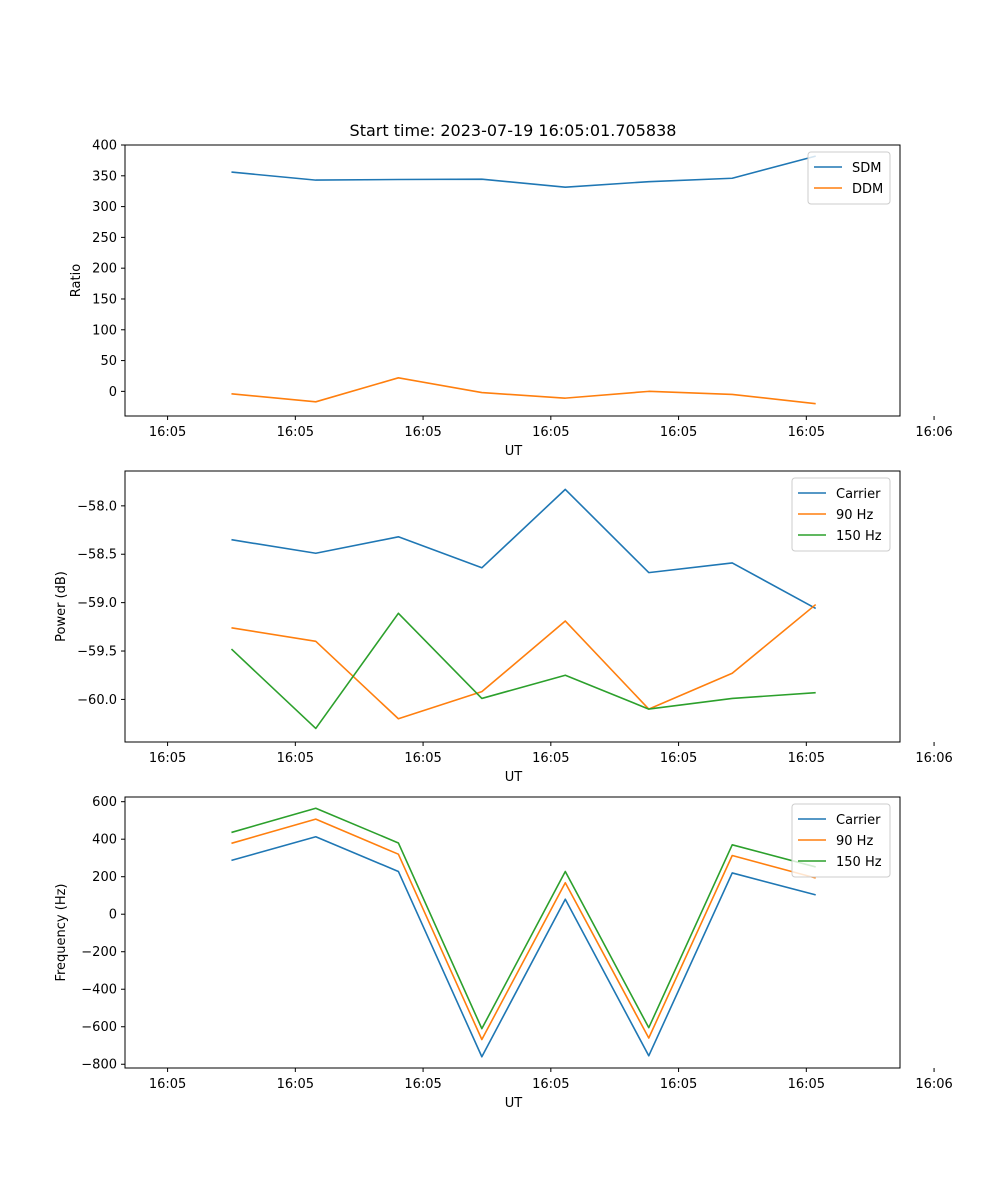 The image size is (1000, 1200). Describe the element at coordinates (867, 189) in the screenshot. I see `legend-label: DDM` at that location.